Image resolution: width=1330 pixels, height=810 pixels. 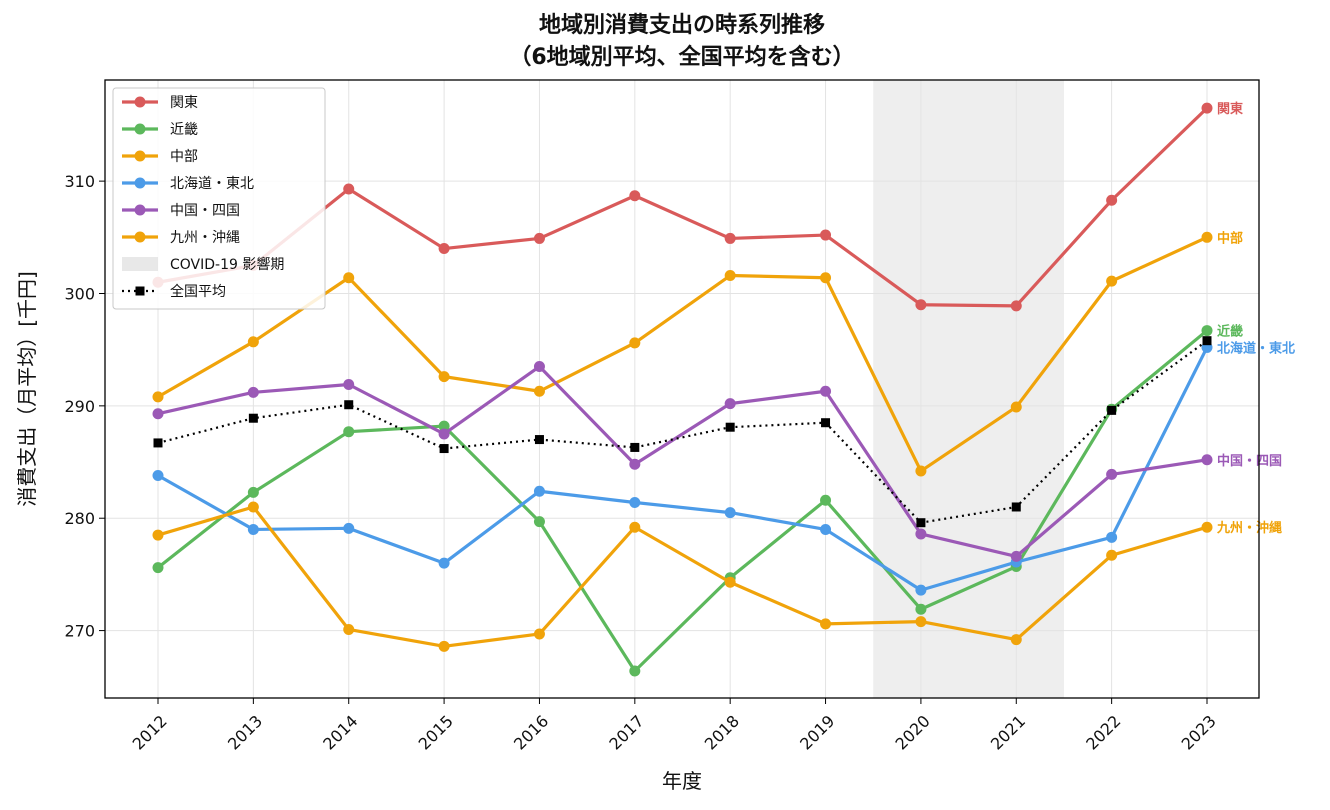 I want to click on x-tick-label: 2019, so click(x=817, y=732).